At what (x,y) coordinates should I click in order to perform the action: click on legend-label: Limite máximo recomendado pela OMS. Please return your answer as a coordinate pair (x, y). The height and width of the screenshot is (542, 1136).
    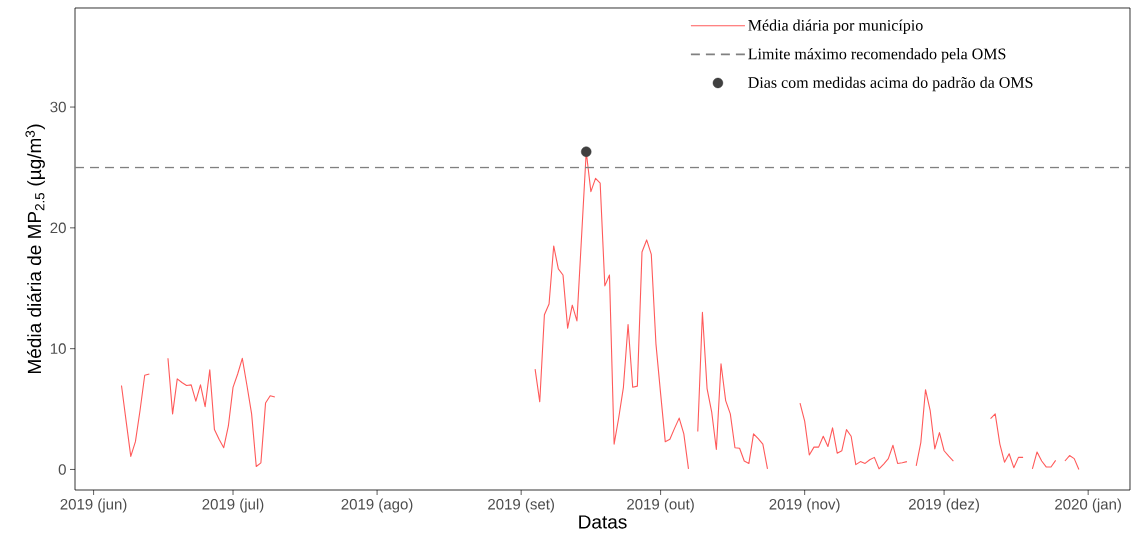
    Looking at the image, I should click on (877, 55).